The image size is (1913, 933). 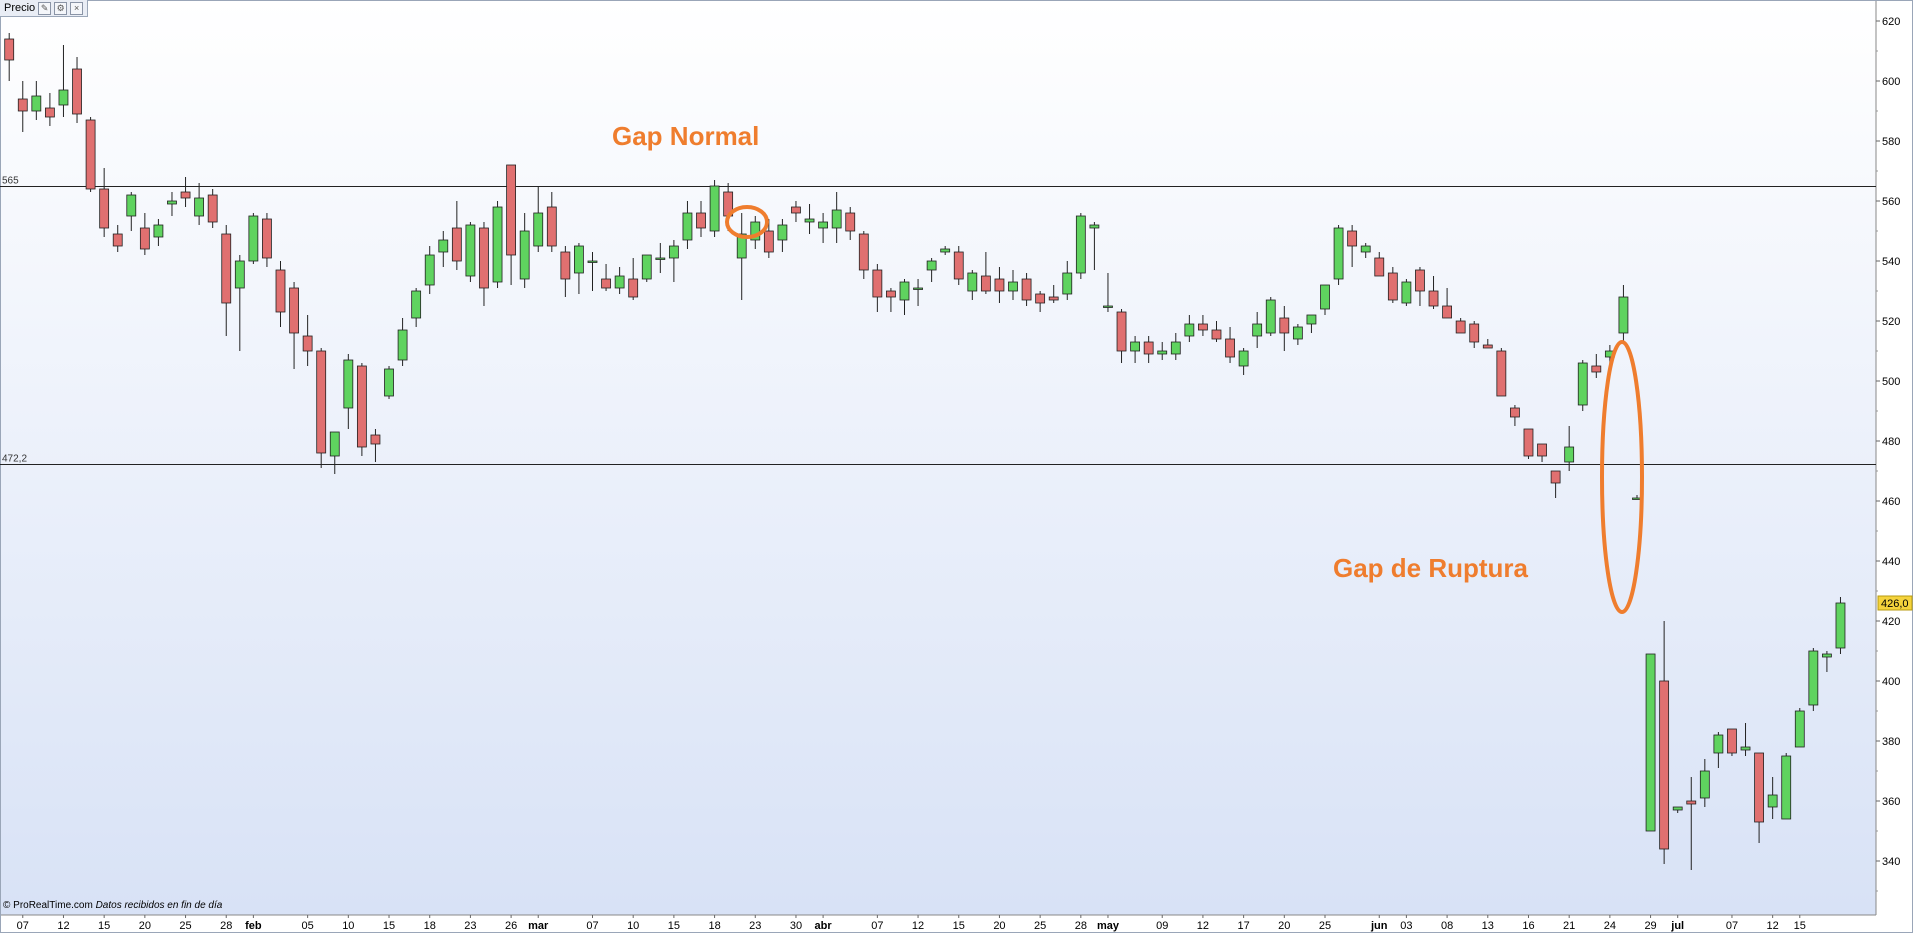 What do you see at coordinates (77, 8) in the screenshot?
I see `close-icon: ×` at bounding box center [77, 8].